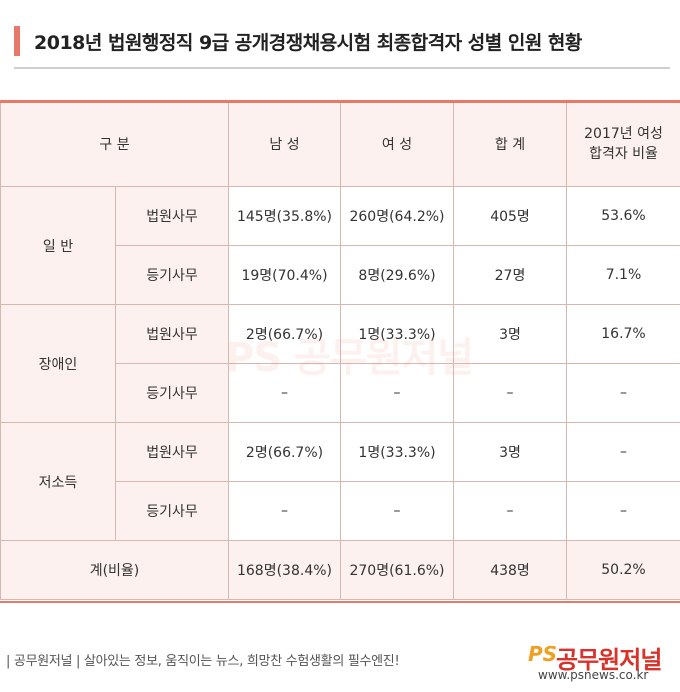 This screenshot has height=692, width=680. Describe the element at coordinates (623, 216) in the screenshot. I see `cell-ratio: 53.6%` at that location.